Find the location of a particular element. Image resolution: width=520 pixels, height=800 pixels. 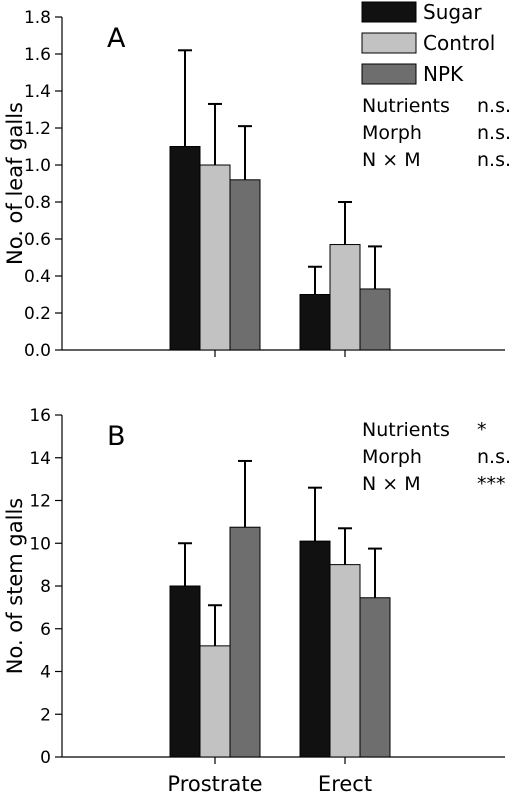

y-tick-label: 0.2 is located at coordinates (37, 314).